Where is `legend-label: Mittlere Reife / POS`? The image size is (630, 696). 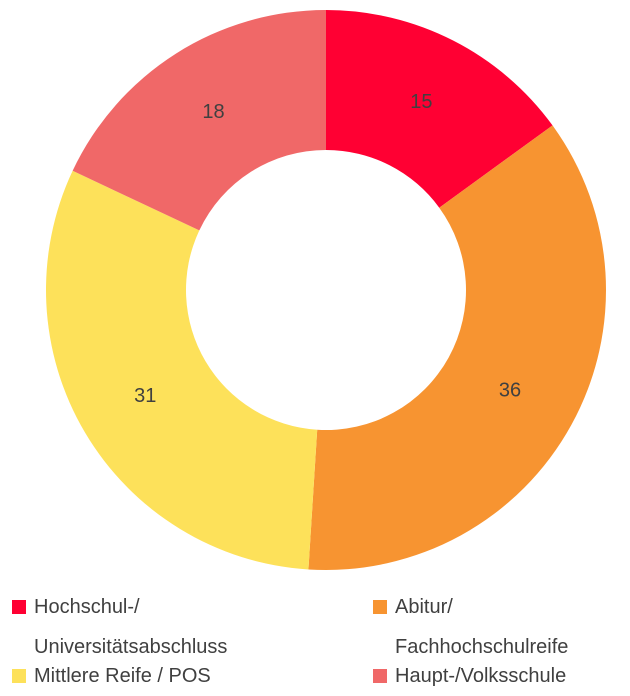 legend-label: Mittlere Reife / POS is located at coordinates (122, 676).